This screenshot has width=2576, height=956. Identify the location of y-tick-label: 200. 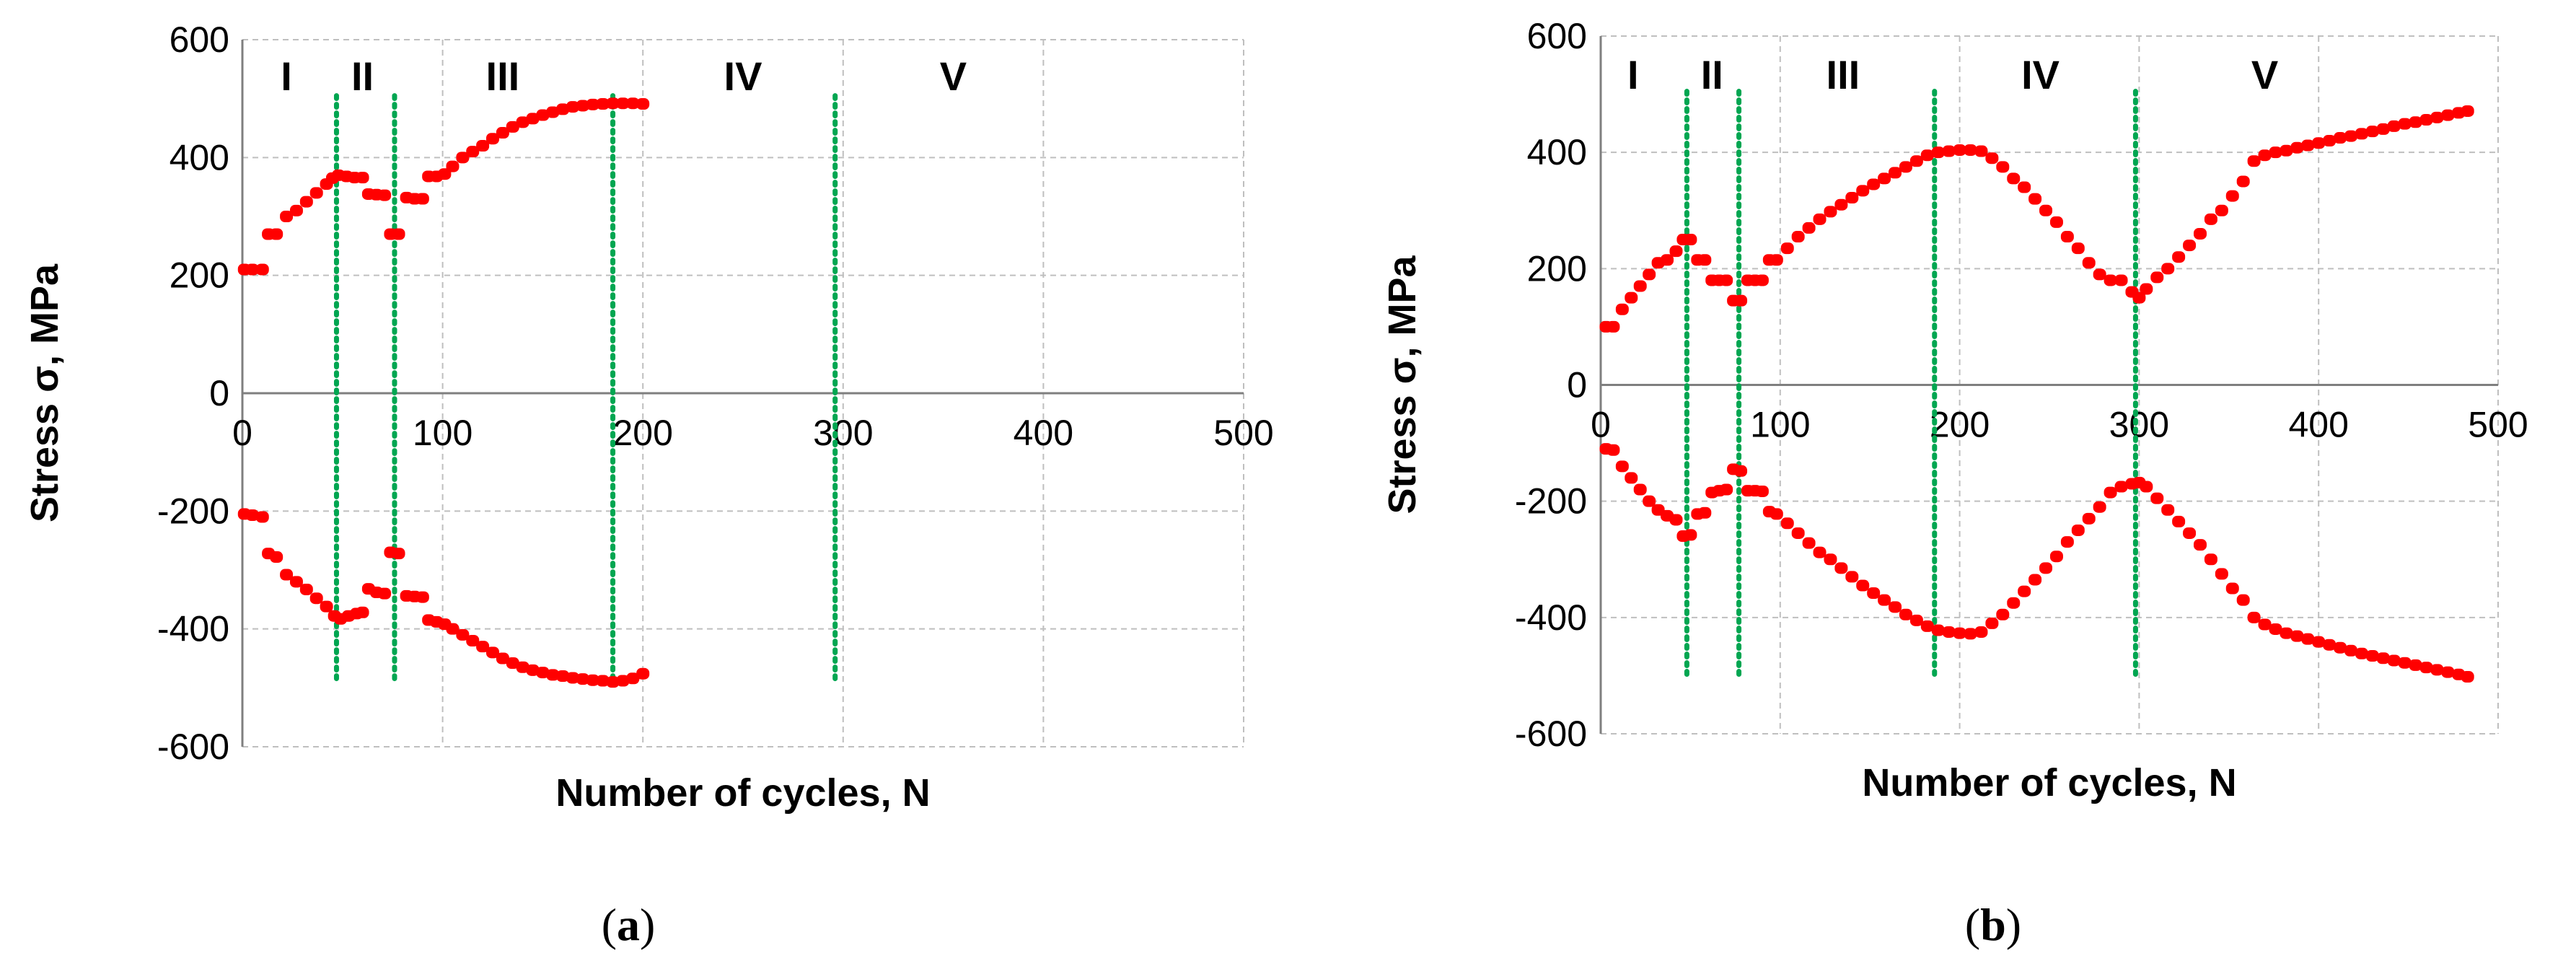
(1557, 269).